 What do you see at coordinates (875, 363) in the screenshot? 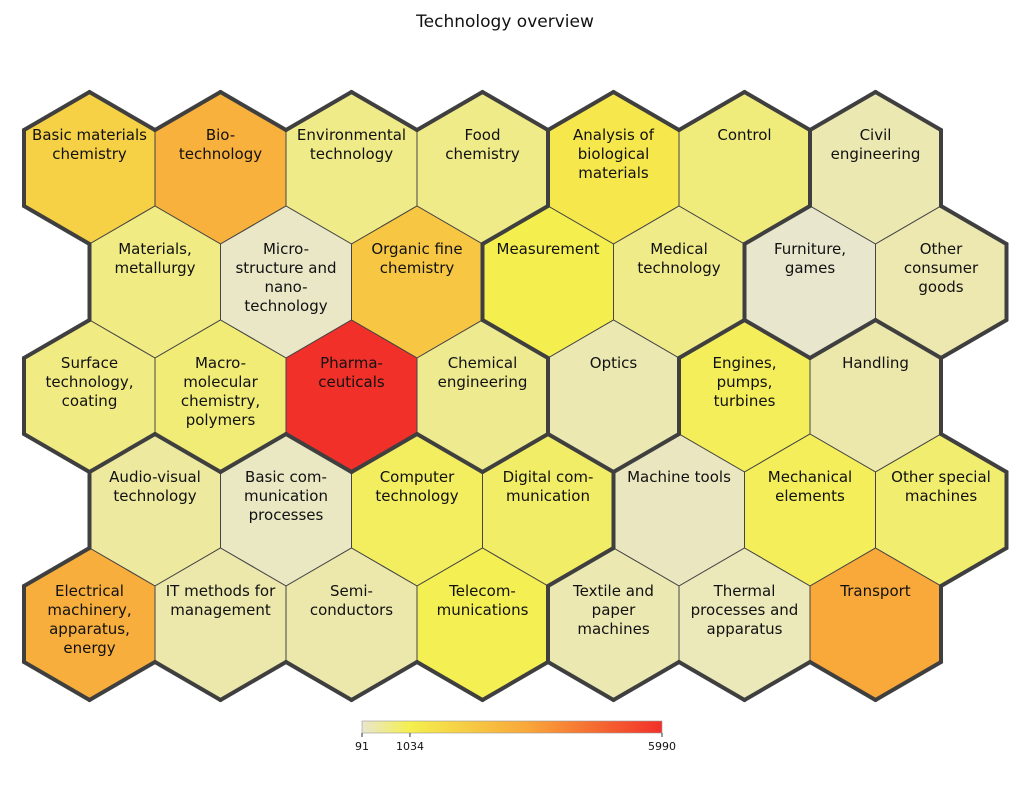
I see `hex-label: Handling` at bounding box center [875, 363].